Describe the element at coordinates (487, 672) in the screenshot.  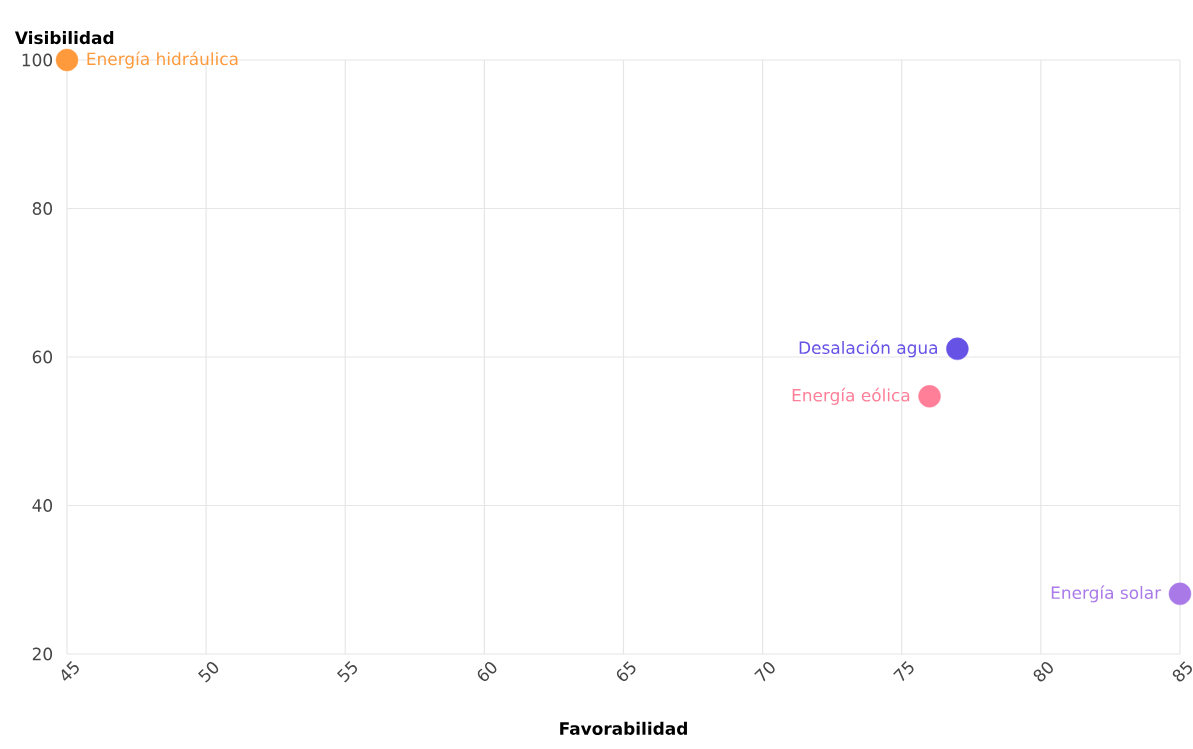
I see `x-tick-label: 60` at that location.